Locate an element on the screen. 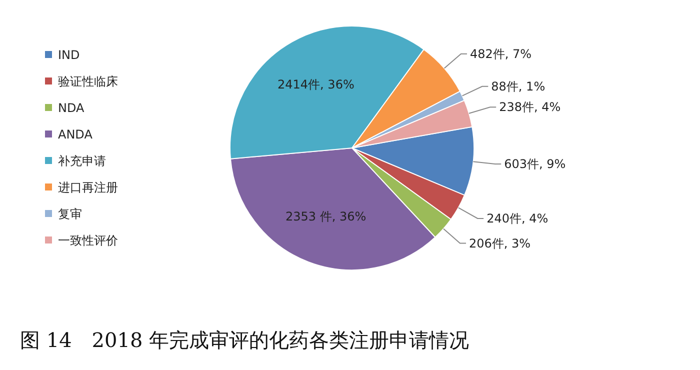 The width and height of the screenshot is (700, 370). legend-label: 一致性评价 is located at coordinates (88, 241).